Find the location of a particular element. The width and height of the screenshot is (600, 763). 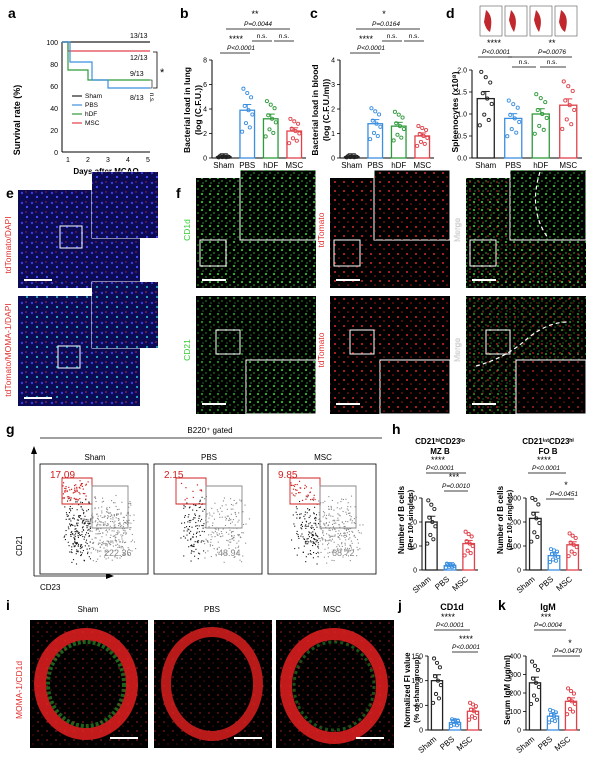

k-ylabel: Serum IgM (μg/ml) is located at coordinates (507, 690).